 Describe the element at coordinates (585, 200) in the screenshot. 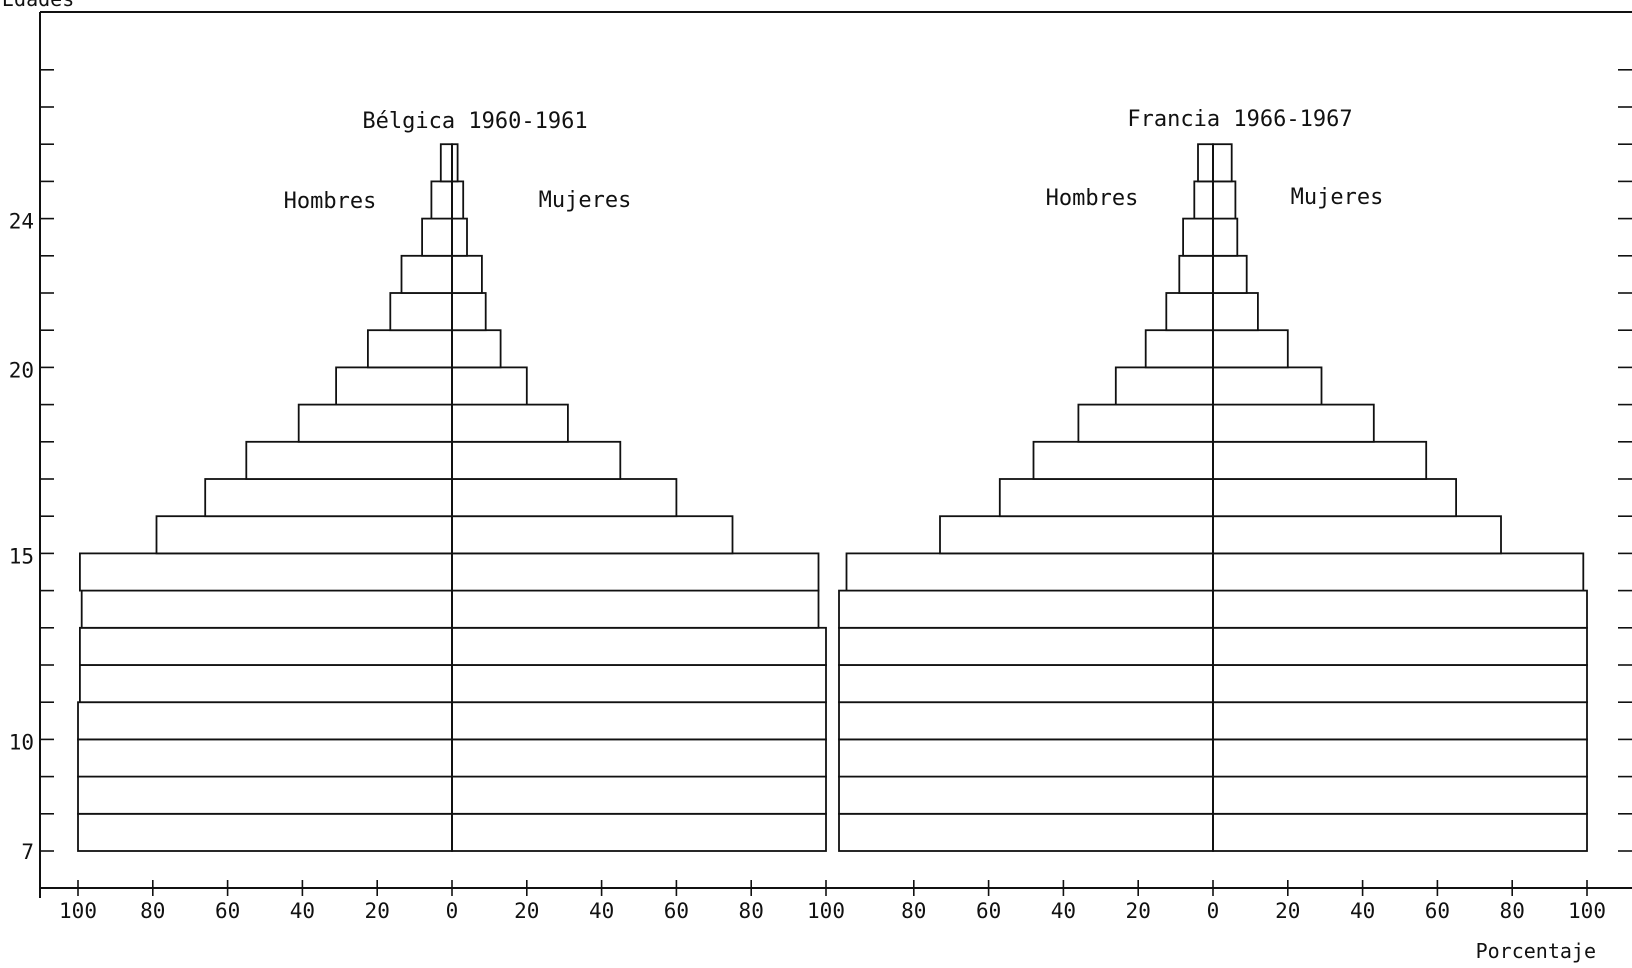

I see `label-mujeres-belgica: Mujeres` at that location.